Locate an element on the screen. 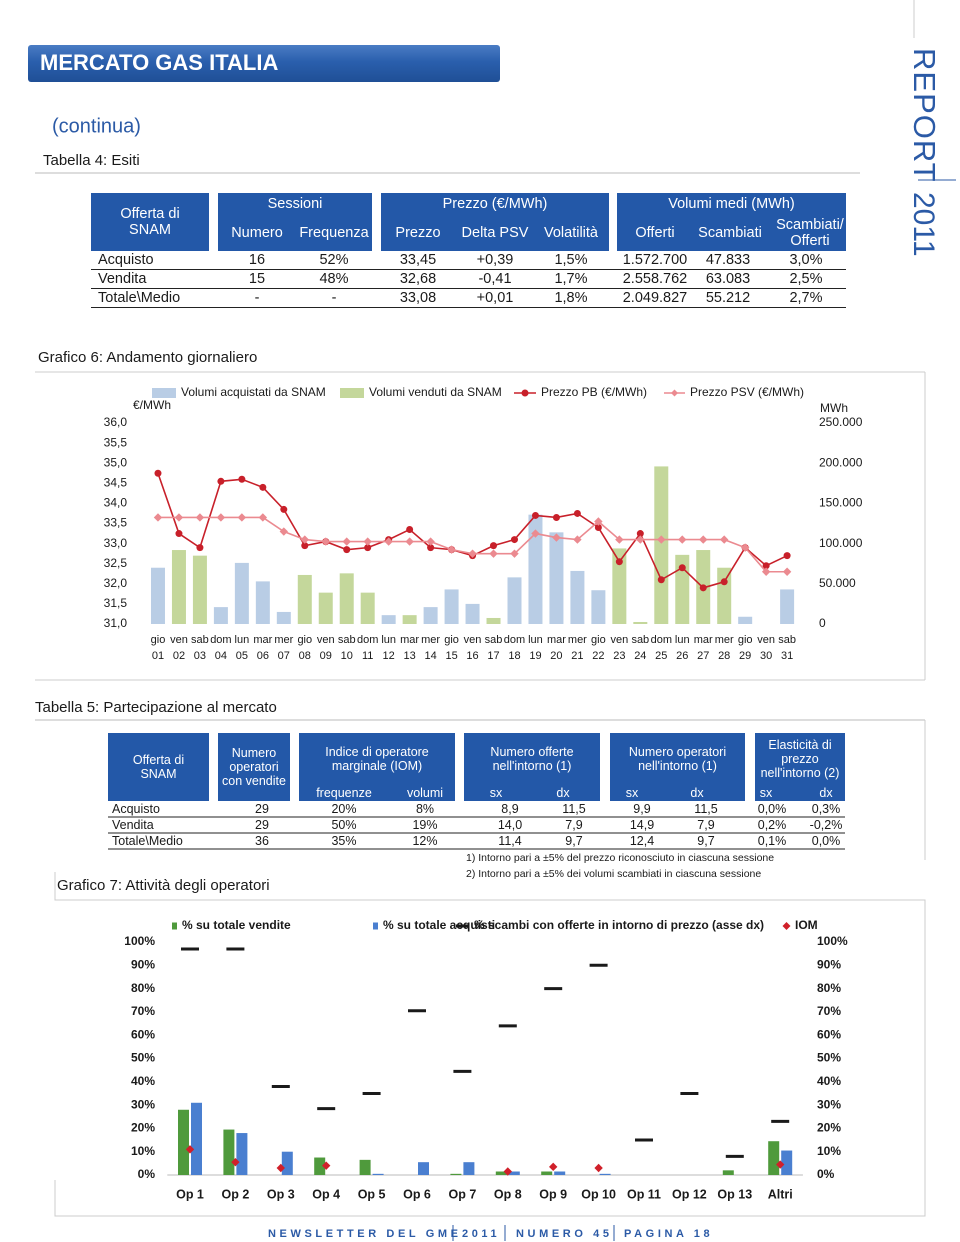 The width and height of the screenshot is (960, 1242). x-tick-label: lun 26 is located at coordinates (682, 648).